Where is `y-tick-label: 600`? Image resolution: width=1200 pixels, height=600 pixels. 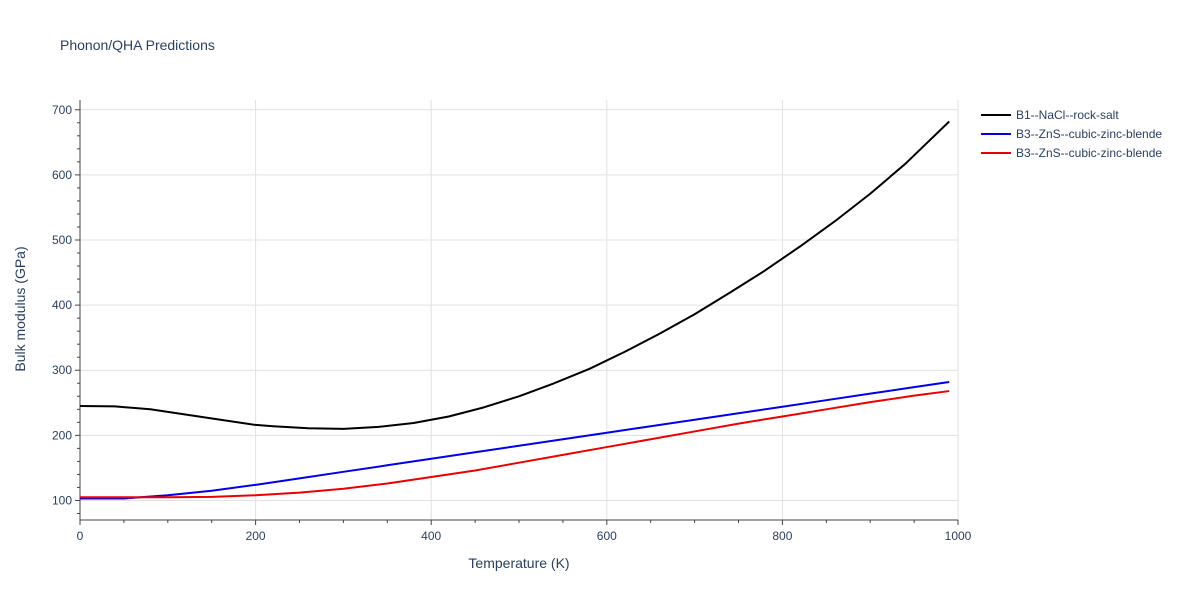
y-tick-label: 600 is located at coordinates (62, 175).